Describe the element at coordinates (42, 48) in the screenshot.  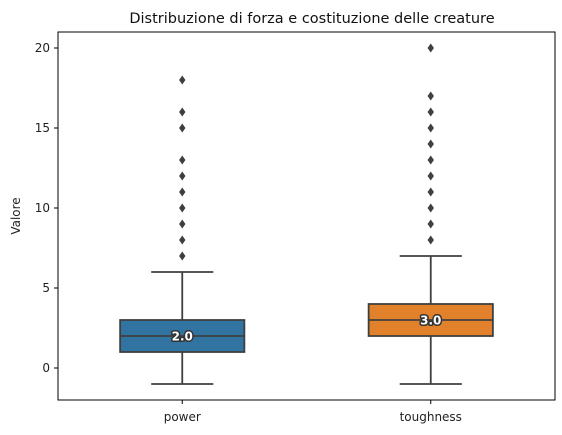
I see `y-tick-label: 20` at that location.